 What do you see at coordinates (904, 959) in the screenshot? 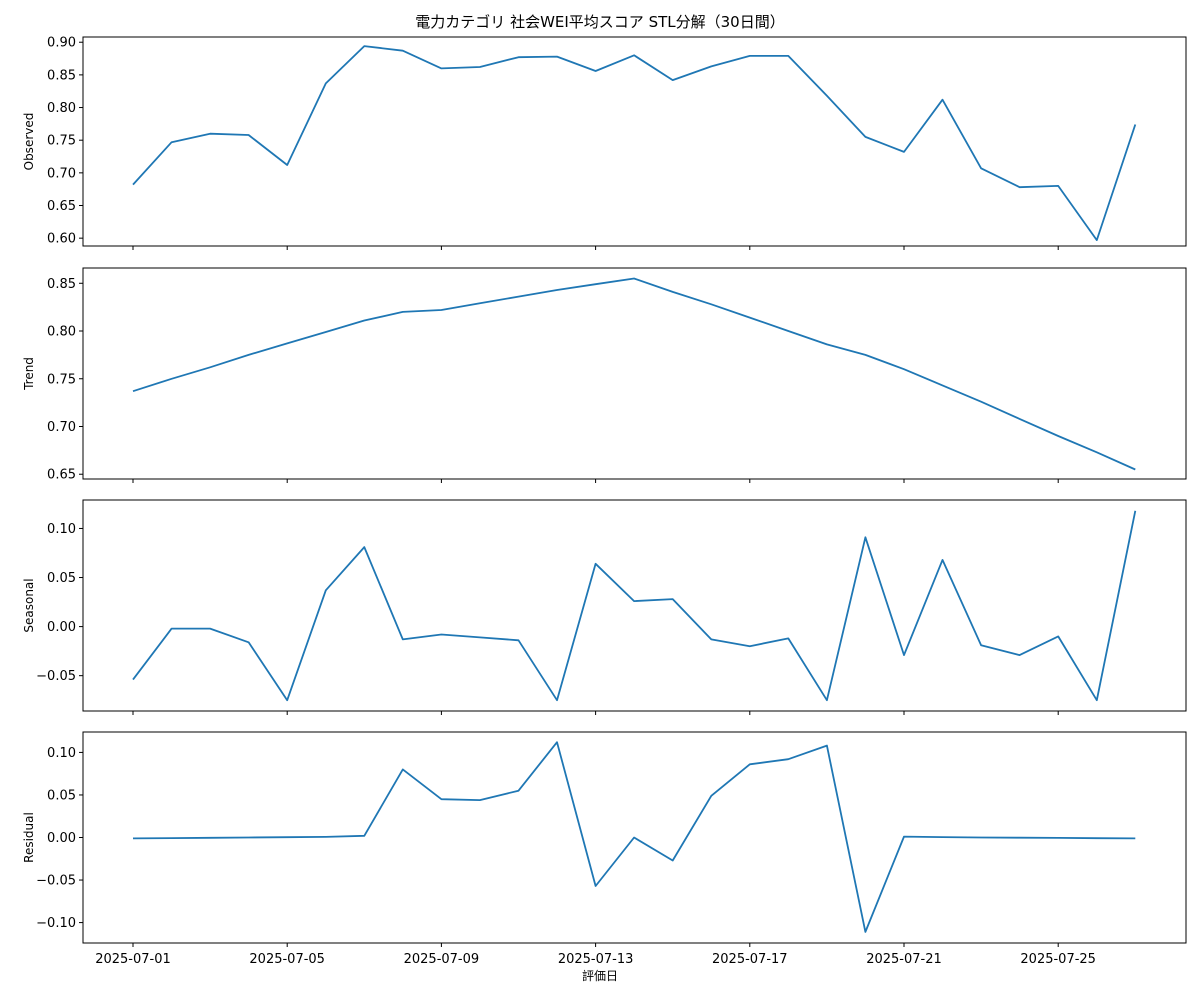
I see `x-tick-label: 2025-07-21` at bounding box center [904, 959].